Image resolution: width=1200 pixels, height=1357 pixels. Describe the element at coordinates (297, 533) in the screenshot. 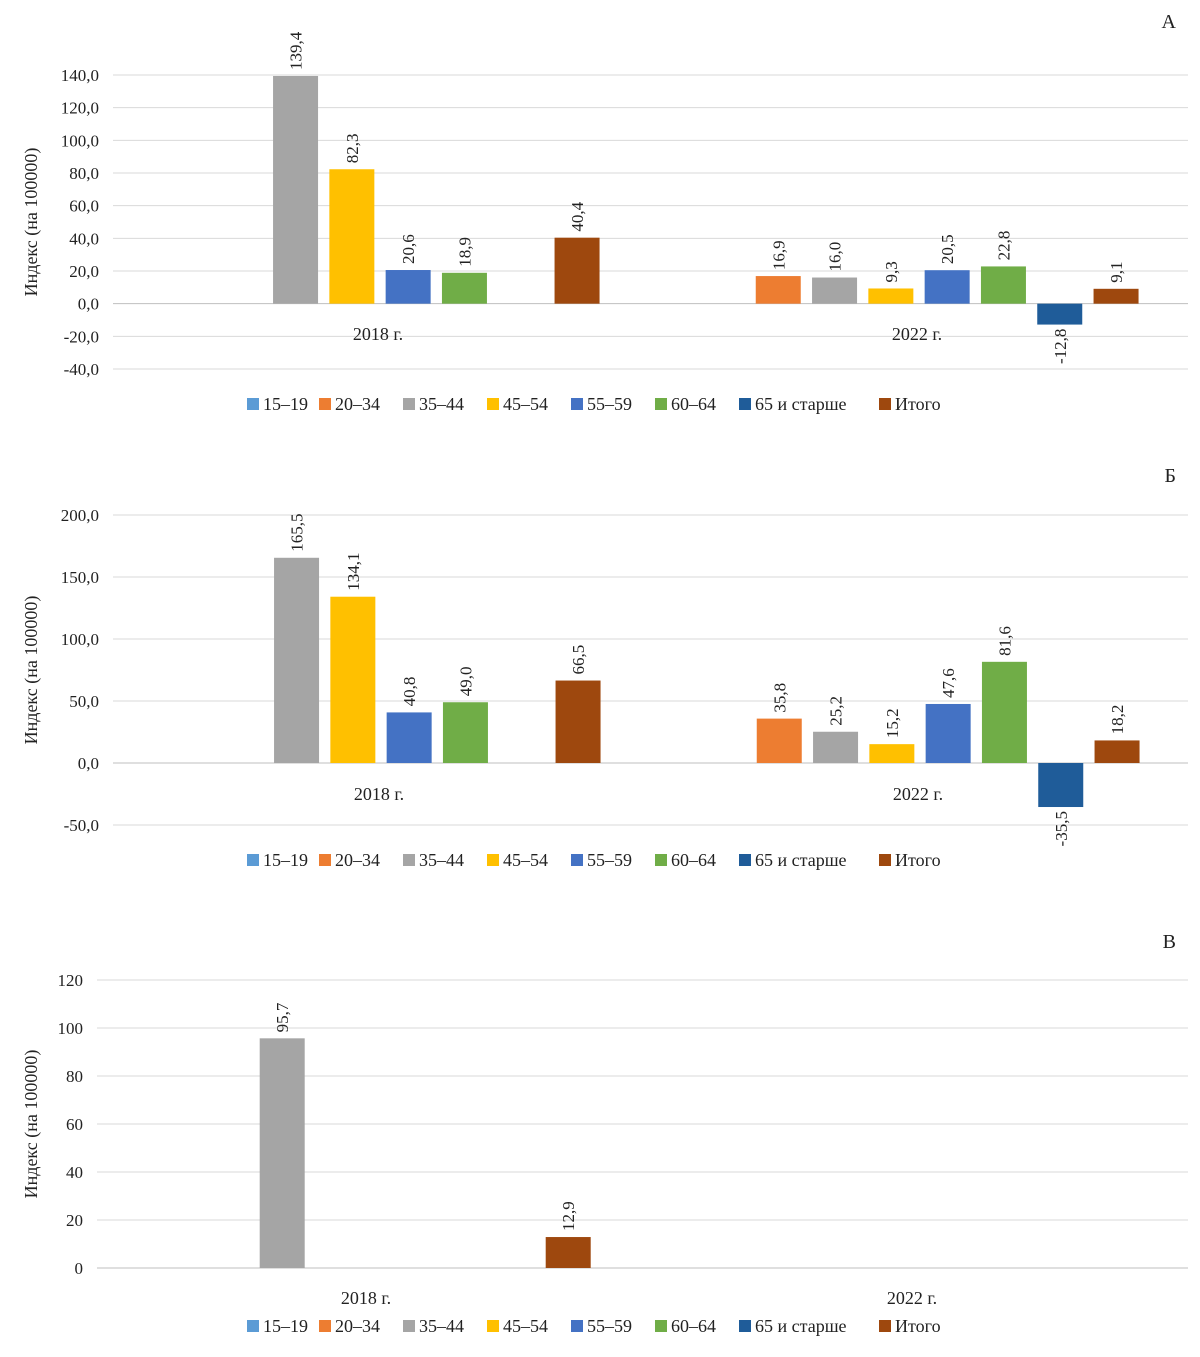

I see `data-label: 165,5` at that location.